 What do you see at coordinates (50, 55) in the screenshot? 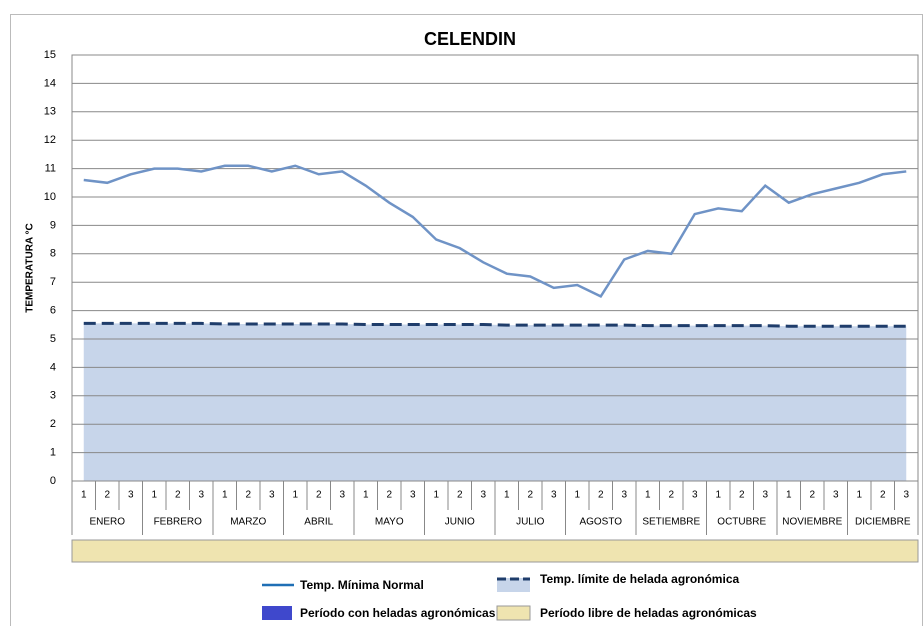
I see `y-tick-label: 15` at bounding box center [50, 55].